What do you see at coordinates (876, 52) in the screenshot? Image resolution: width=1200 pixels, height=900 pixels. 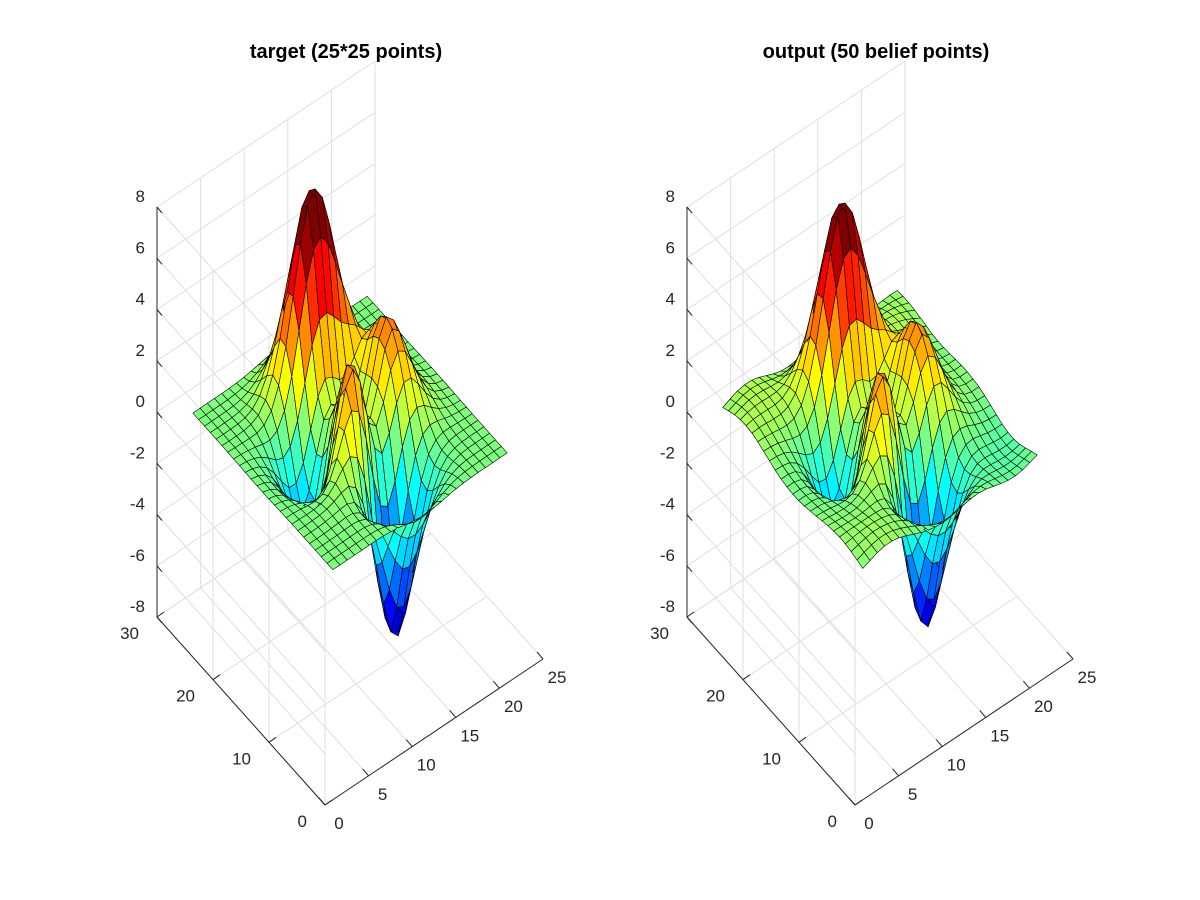 I see `chart-title: output (50 belief points)` at bounding box center [876, 52].